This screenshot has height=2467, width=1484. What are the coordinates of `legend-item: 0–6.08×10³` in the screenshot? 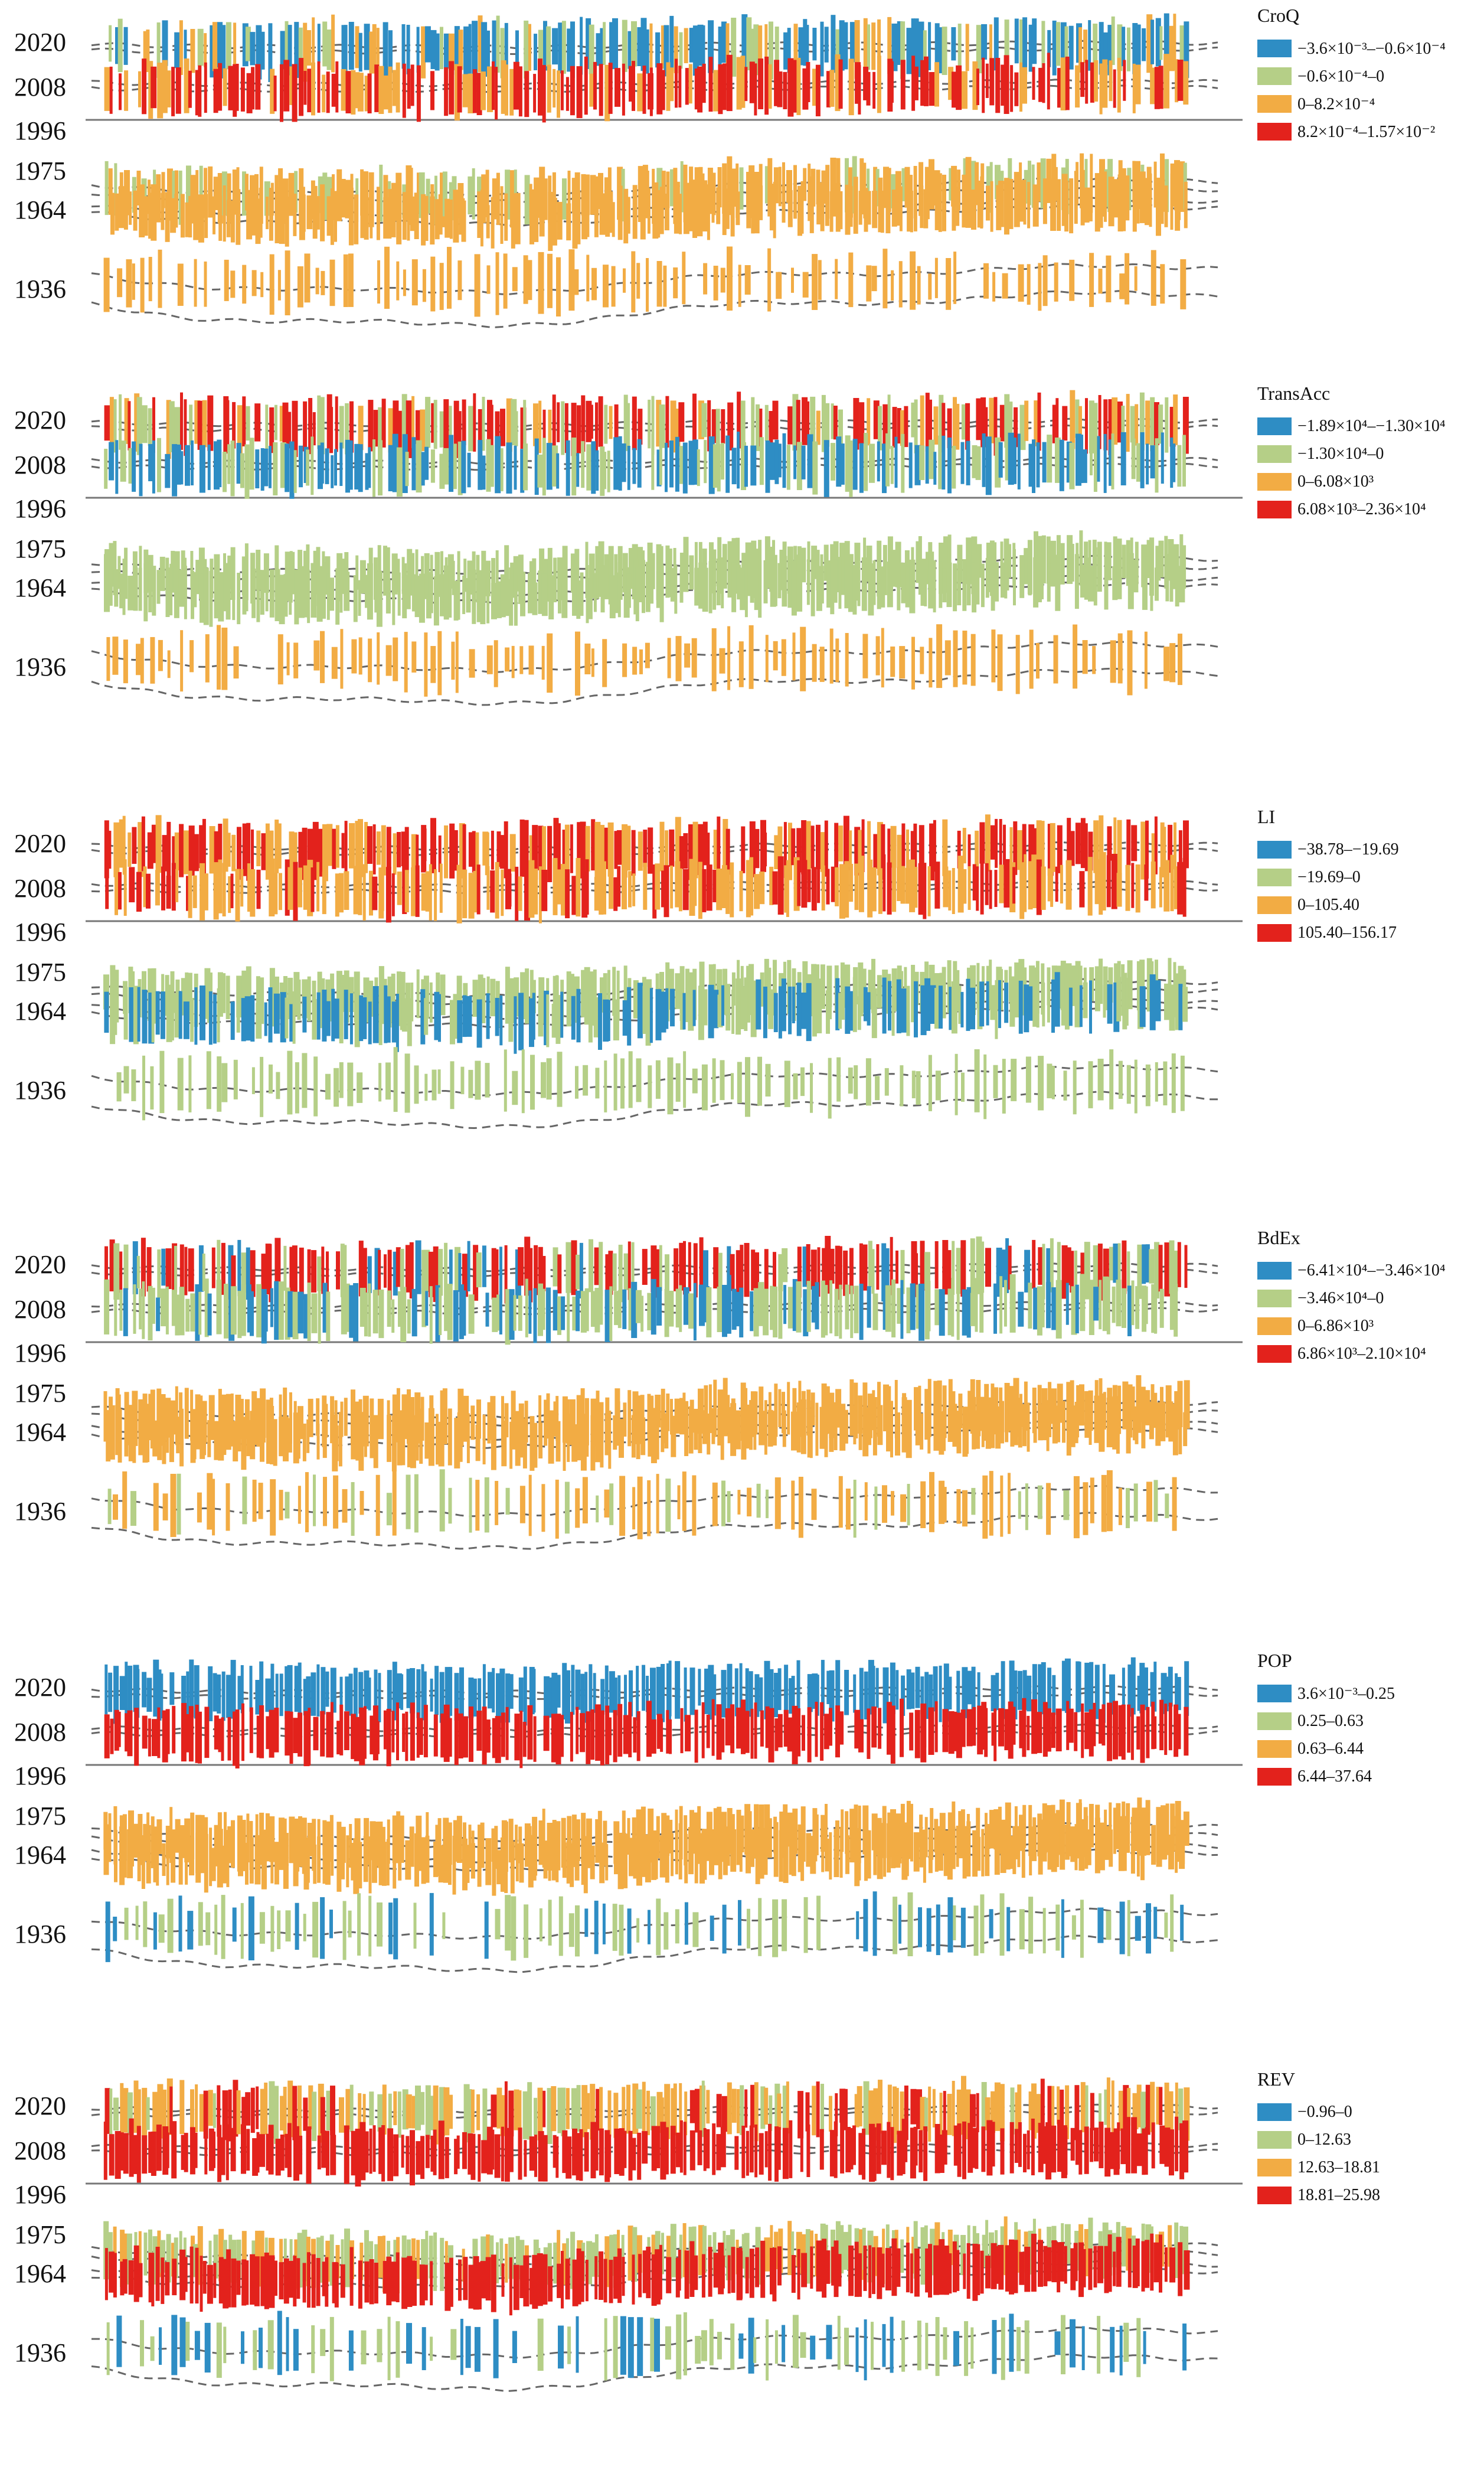 It's located at (1370, 481).